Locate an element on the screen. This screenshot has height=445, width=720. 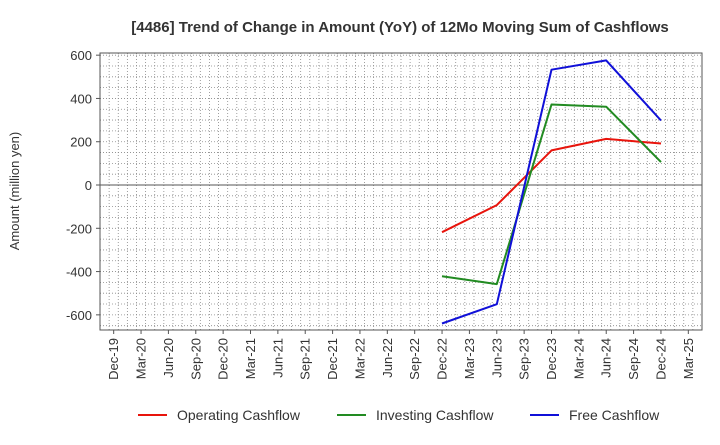
x-tick-label: Jun-21 is located at coordinates (277, 358).